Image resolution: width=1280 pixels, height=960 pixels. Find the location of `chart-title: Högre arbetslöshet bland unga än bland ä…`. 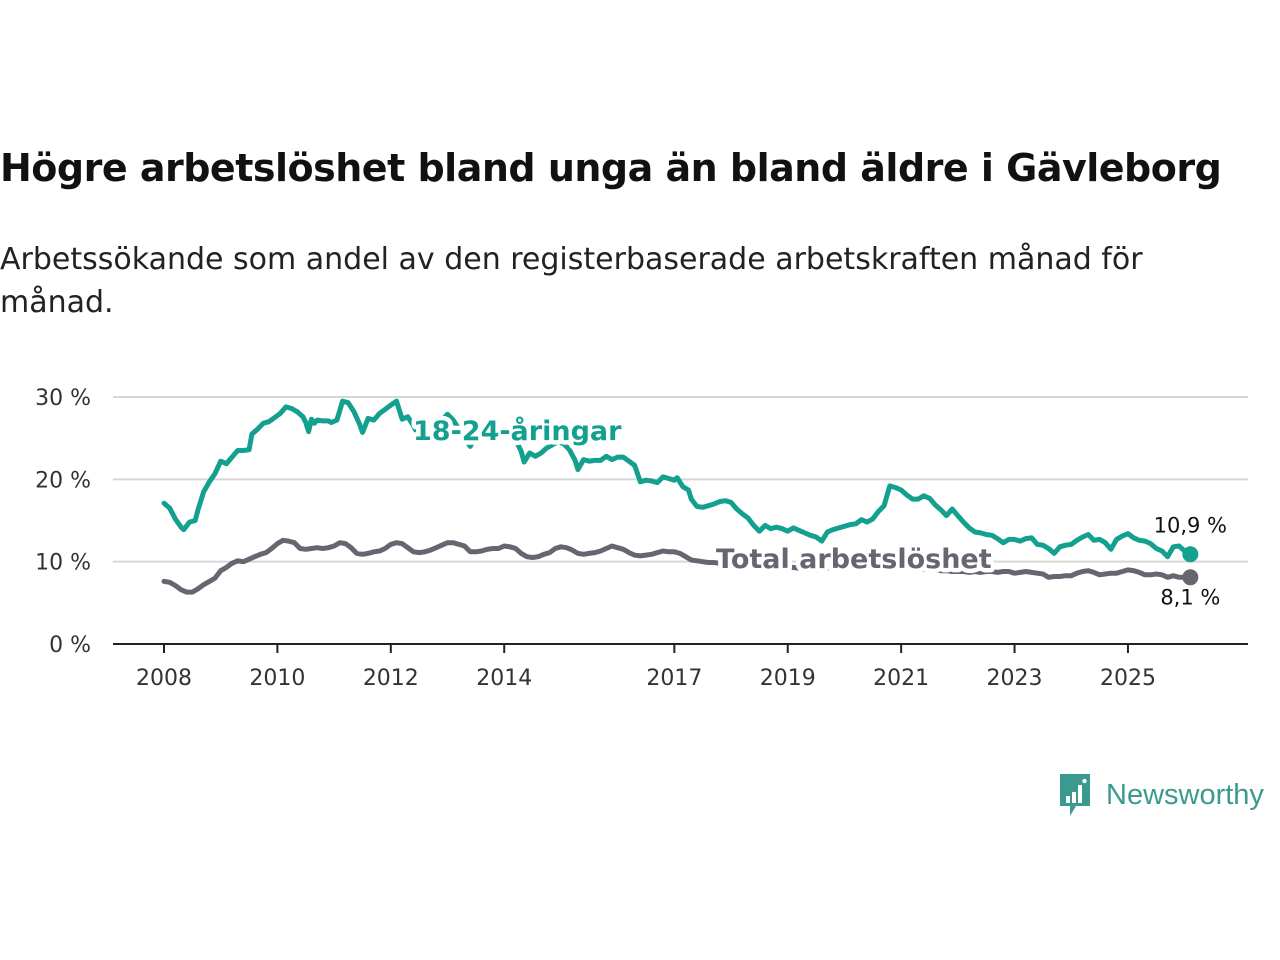

chart-title: Högre arbetslöshet bland unga än bland ä… is located at coordinates (611, 168).